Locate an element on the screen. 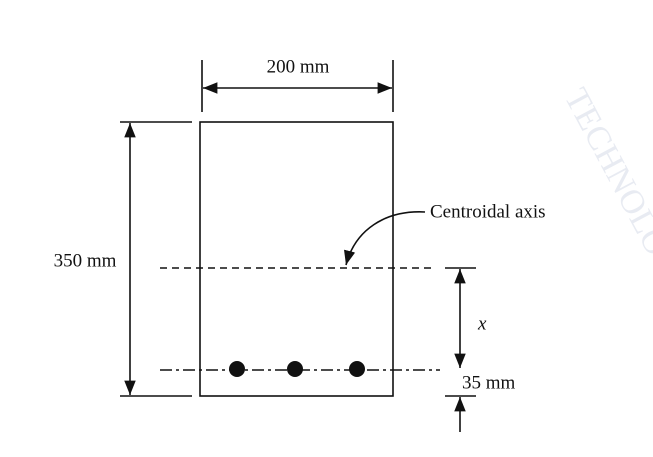 The height and width of the screenshot is (457, 653). depth-label: x is located at coordinates (482, 323).